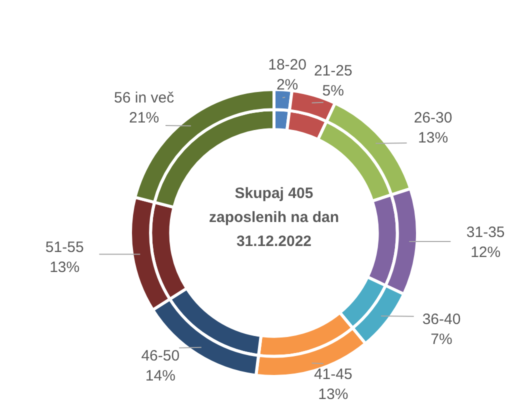  Describe the element at coordinates (333, 374) in the screenshot. I see `slice-label: 41-45` at that location.